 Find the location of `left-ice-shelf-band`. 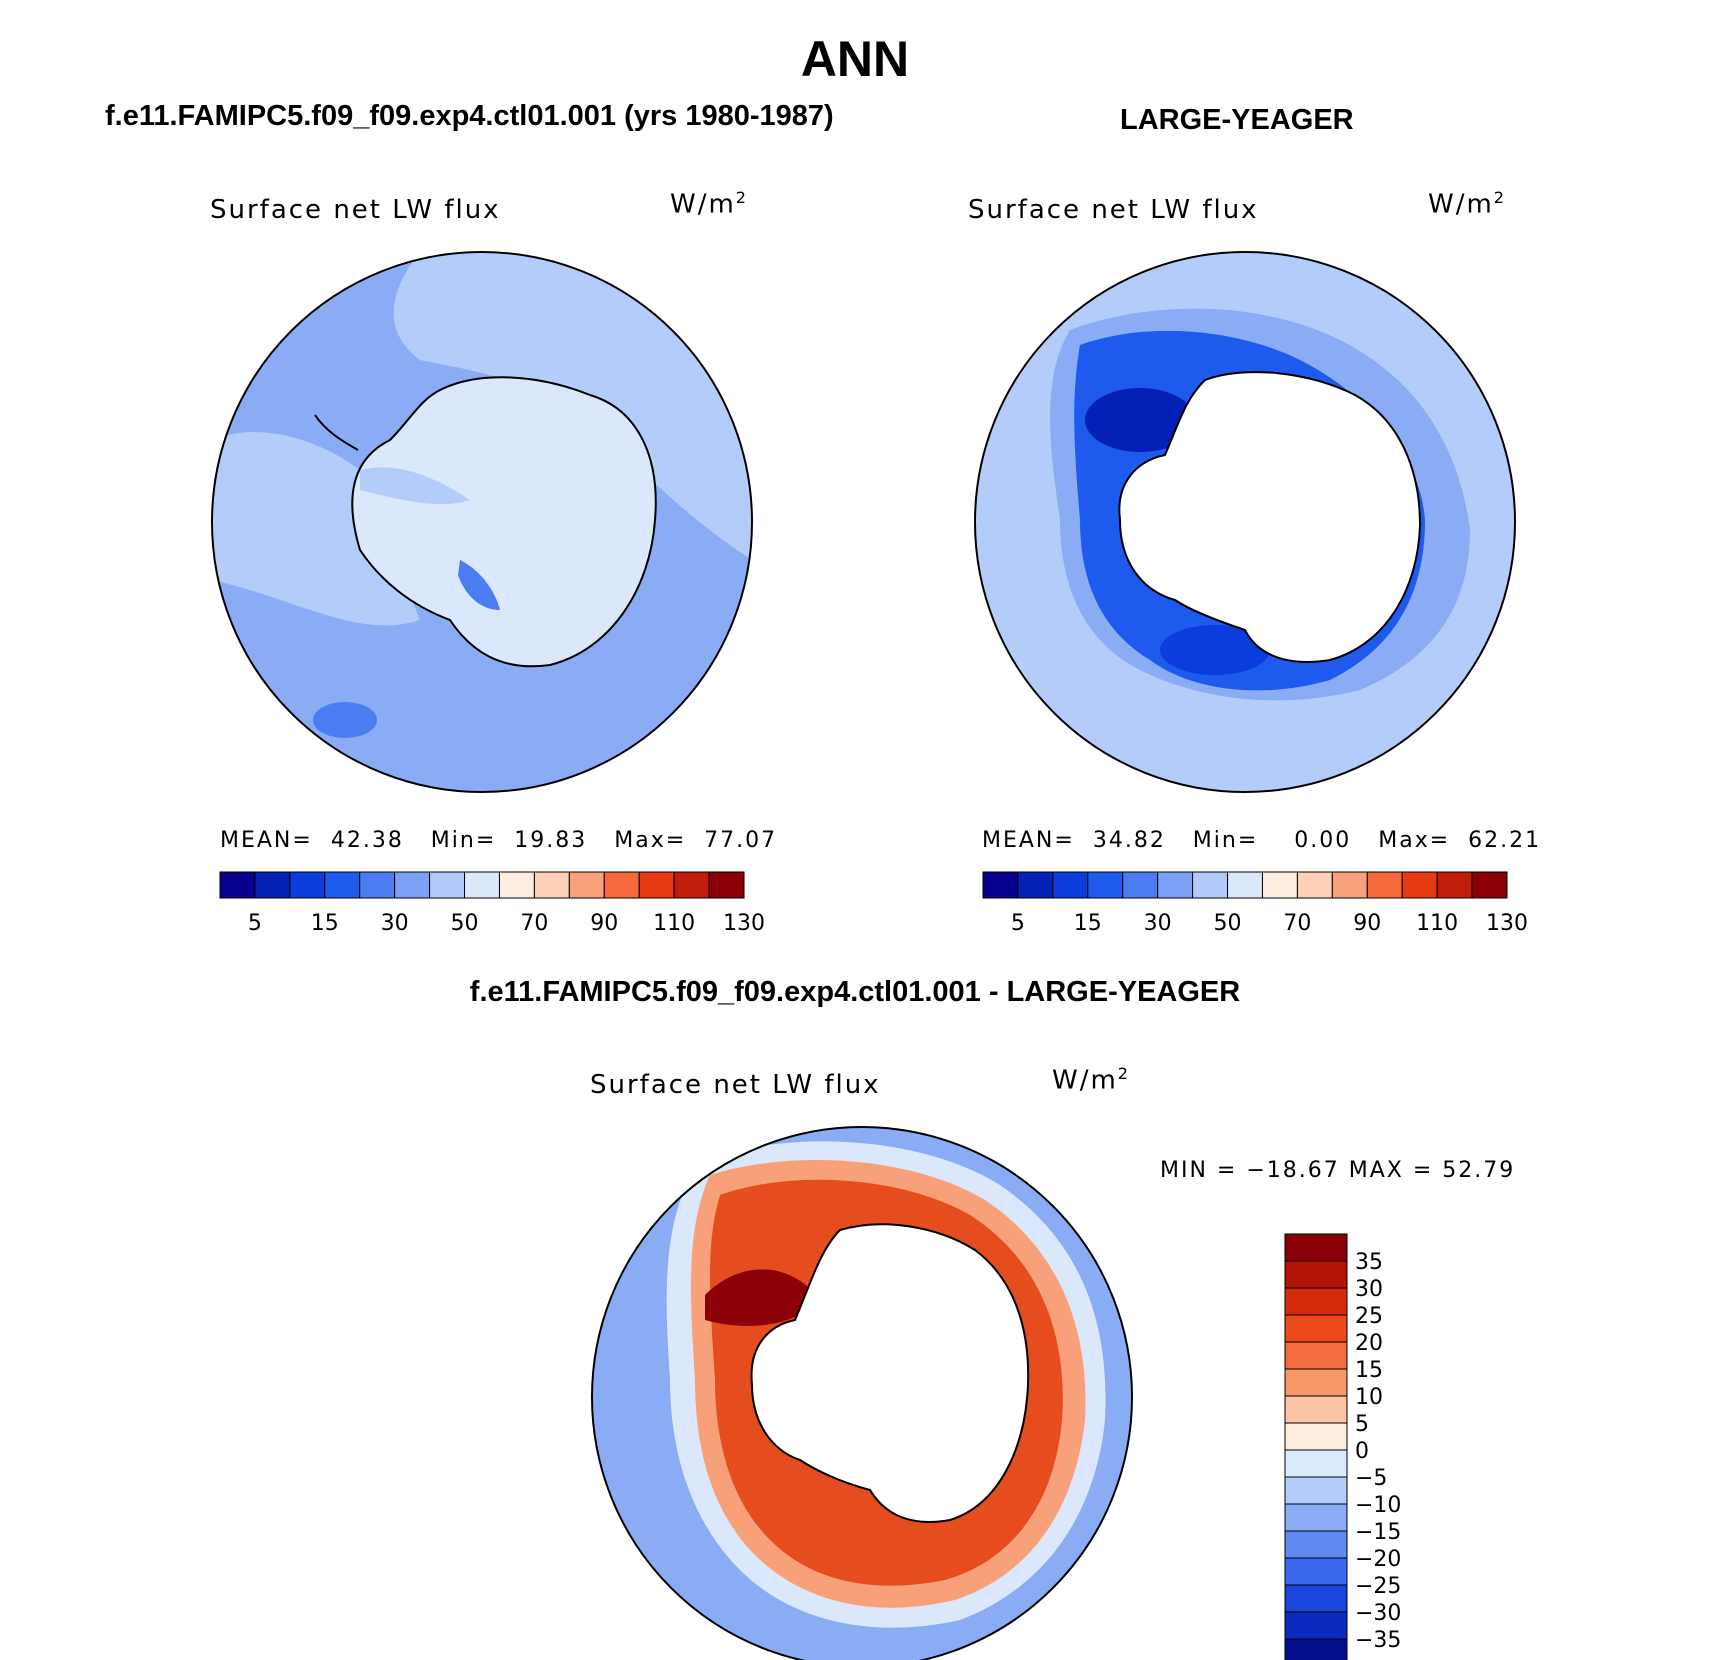

left-ice-shelf-band is located at coordinates (415, 486).